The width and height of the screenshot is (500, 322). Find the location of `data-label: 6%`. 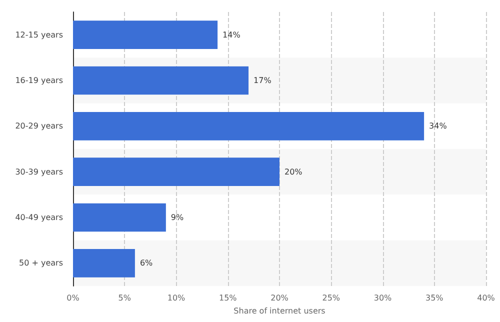

data-label: 6% is located at coordinates (147, 263).